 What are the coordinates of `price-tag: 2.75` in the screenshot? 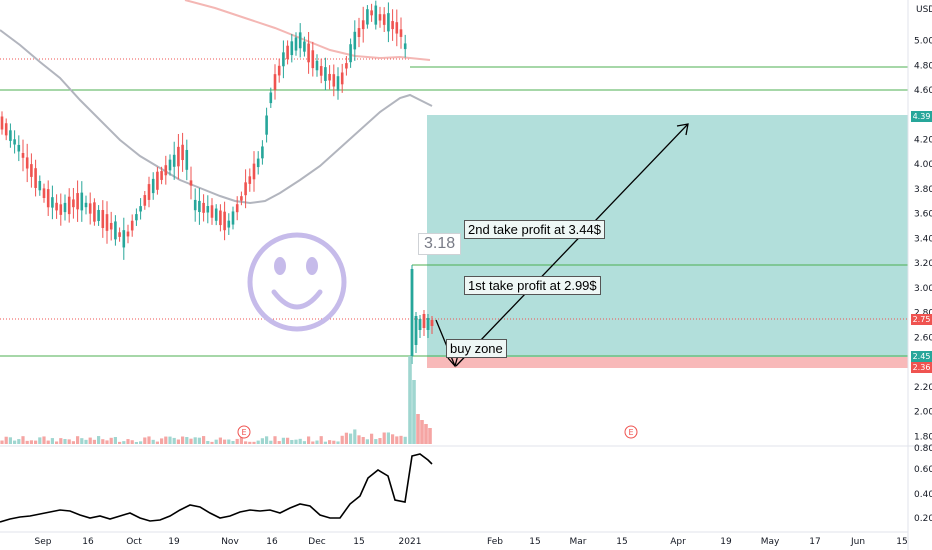 It's located at (921, 319).